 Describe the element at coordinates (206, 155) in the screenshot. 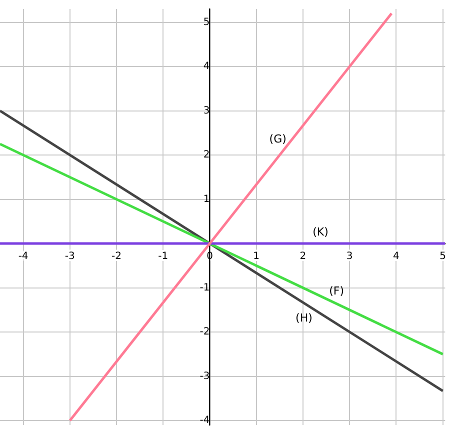

I see `y-tick-label: 2` at that location.